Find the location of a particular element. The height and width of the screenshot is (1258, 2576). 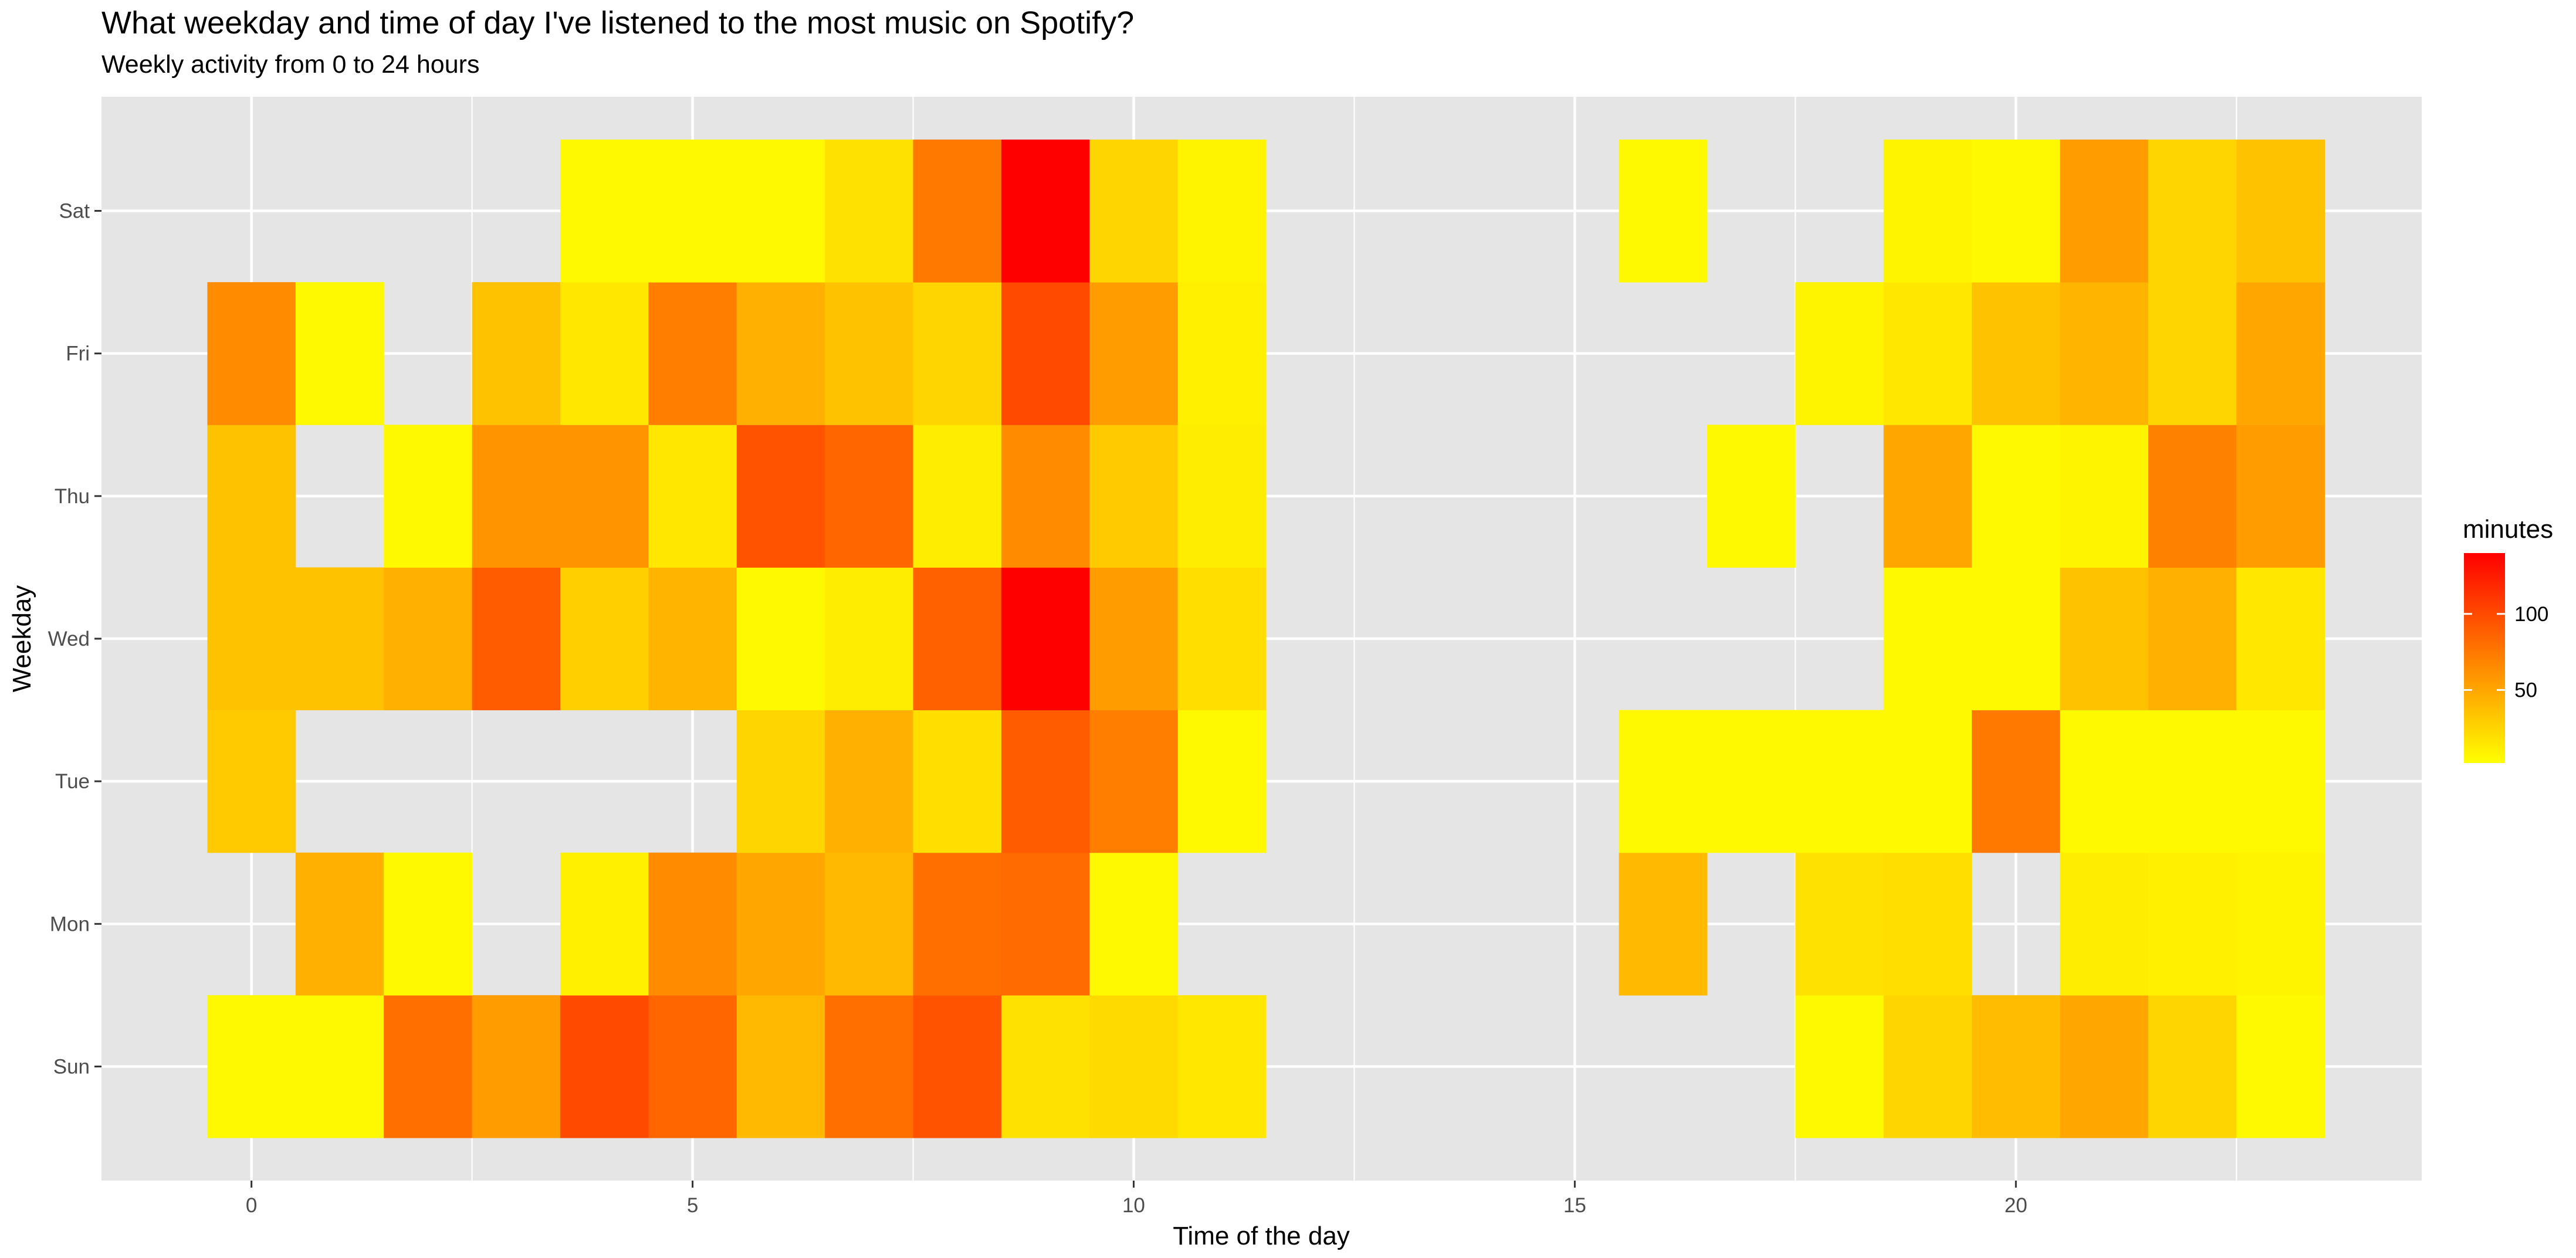

legend-tick-label: 50 is located at coordinates (2525, 690).